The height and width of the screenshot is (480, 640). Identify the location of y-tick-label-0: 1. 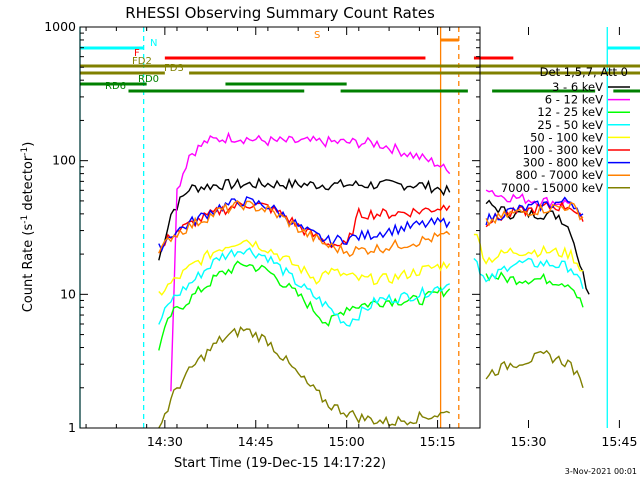
(72, 427).